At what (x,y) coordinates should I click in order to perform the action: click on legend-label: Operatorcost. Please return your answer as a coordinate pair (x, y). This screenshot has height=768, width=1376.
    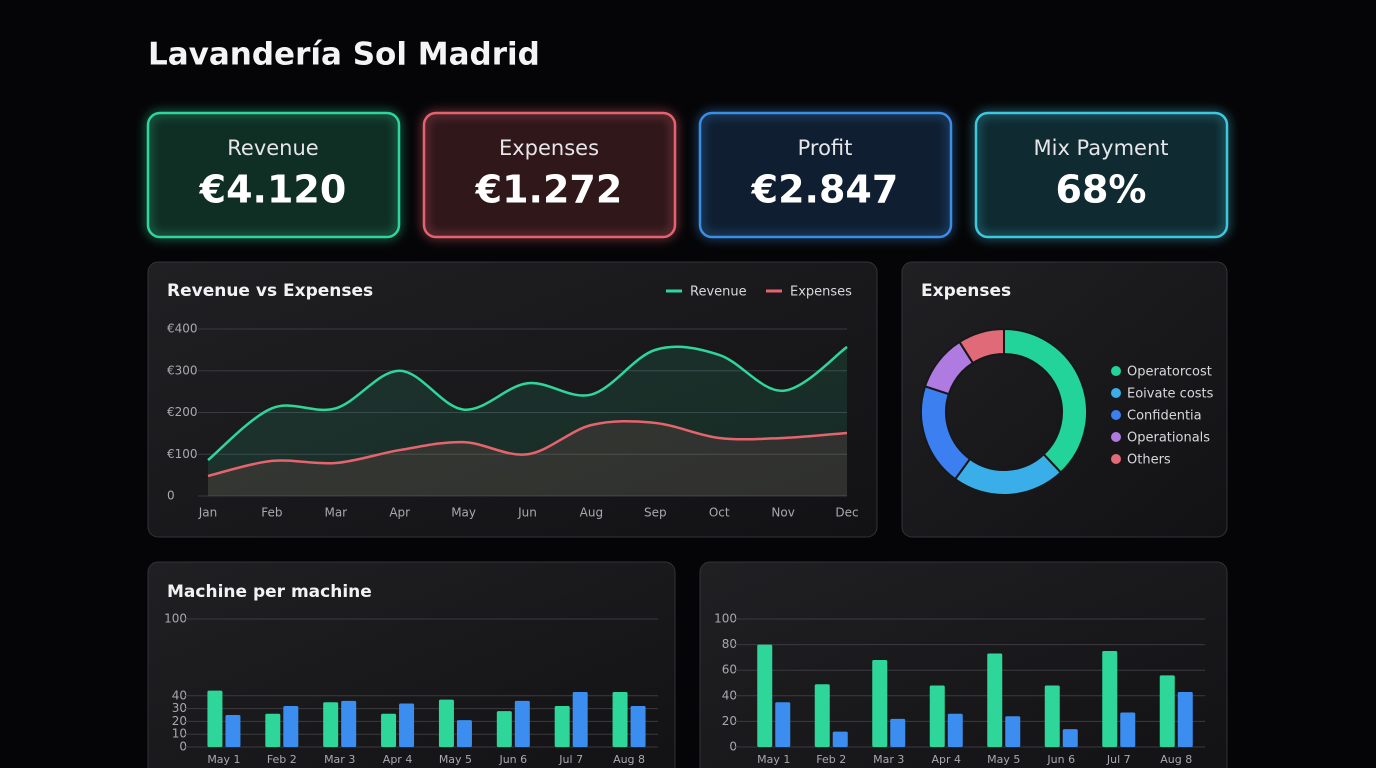
    Looking at the image, I should click on (1169, 372).